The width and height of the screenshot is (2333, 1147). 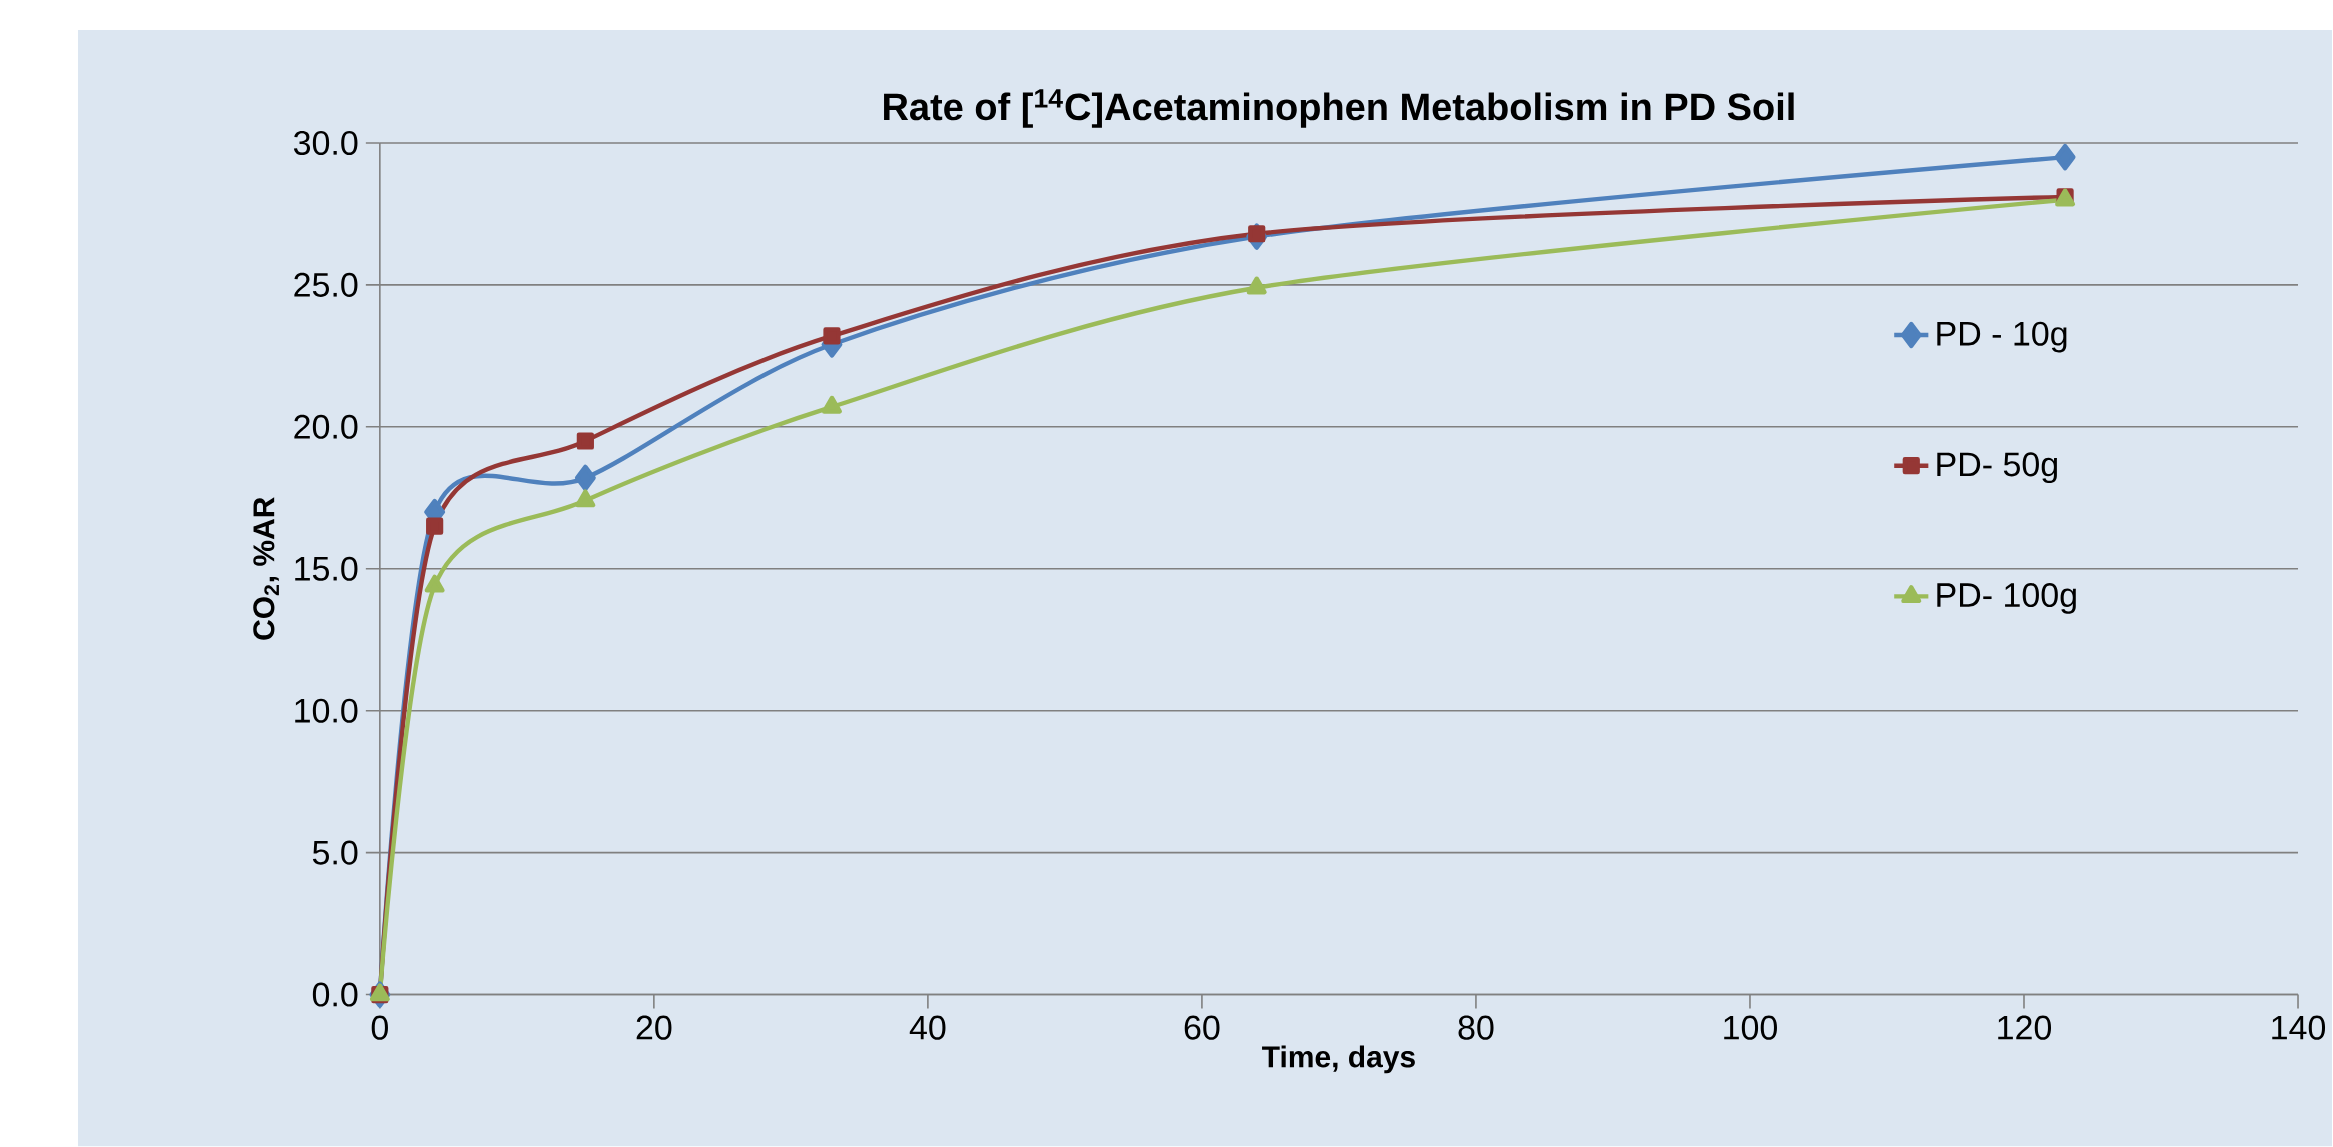 I want to click on x-axis-title: Time, days, so click(x=1338, y=1059).